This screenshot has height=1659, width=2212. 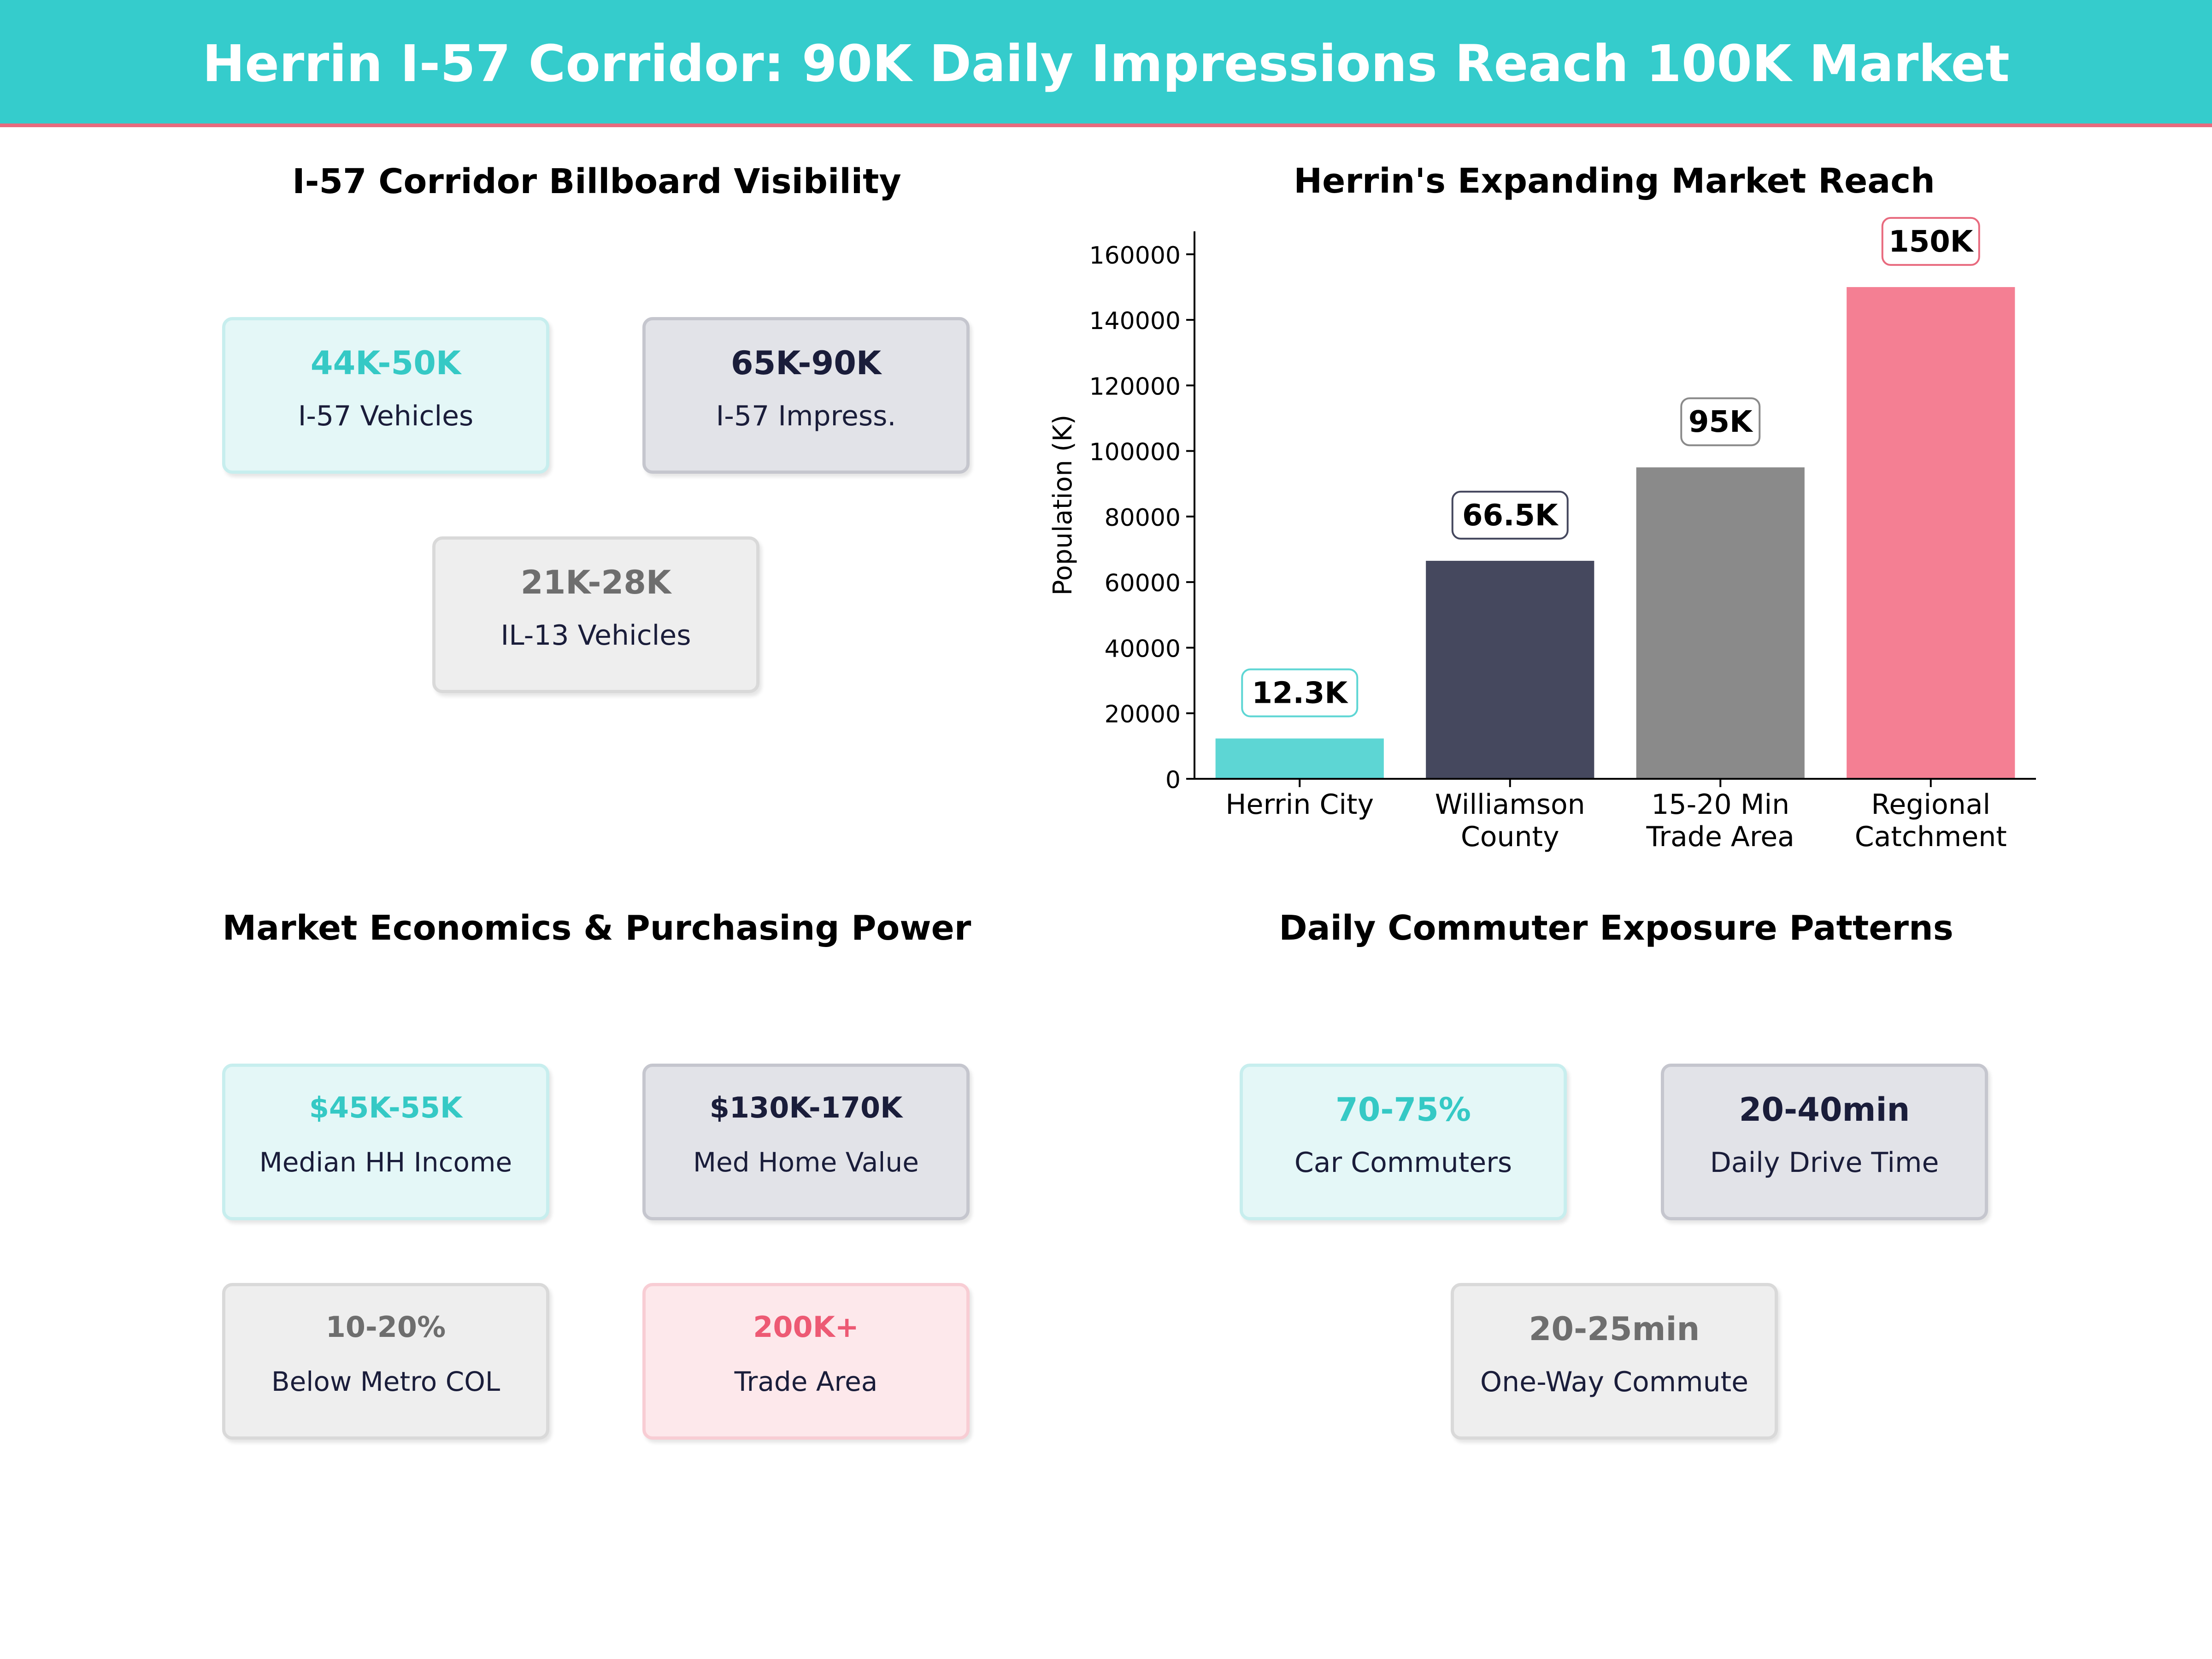 I want to click on car-commuters-card: 70-75% Car Commuters, so click(x=1403, y=1142).